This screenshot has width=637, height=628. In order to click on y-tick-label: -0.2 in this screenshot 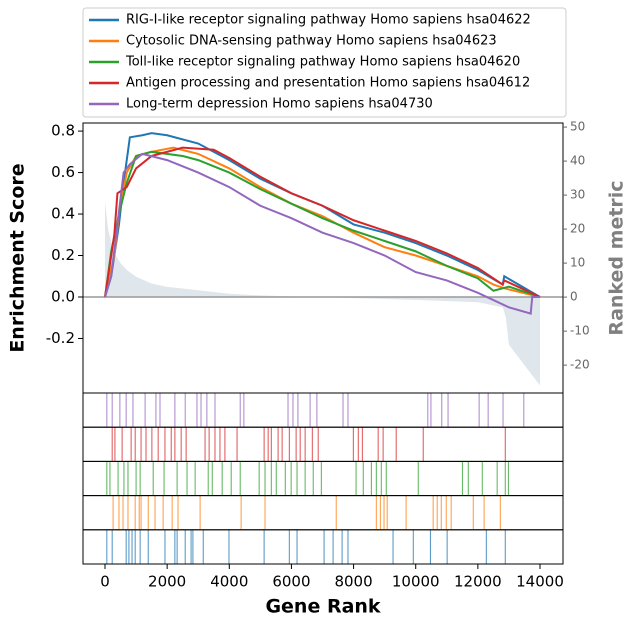, I will do `click(60, 338)`.